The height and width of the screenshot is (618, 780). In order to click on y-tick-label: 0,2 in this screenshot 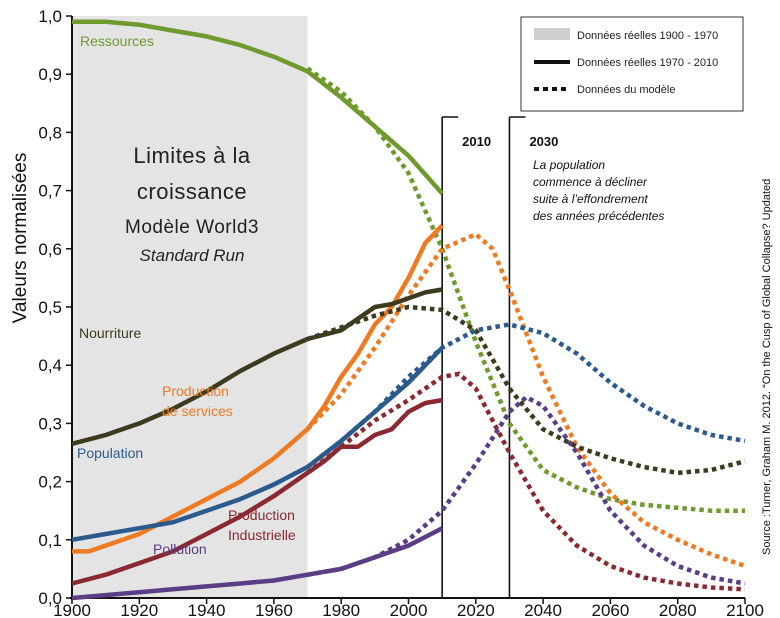, I will do `click(50, 482)`.